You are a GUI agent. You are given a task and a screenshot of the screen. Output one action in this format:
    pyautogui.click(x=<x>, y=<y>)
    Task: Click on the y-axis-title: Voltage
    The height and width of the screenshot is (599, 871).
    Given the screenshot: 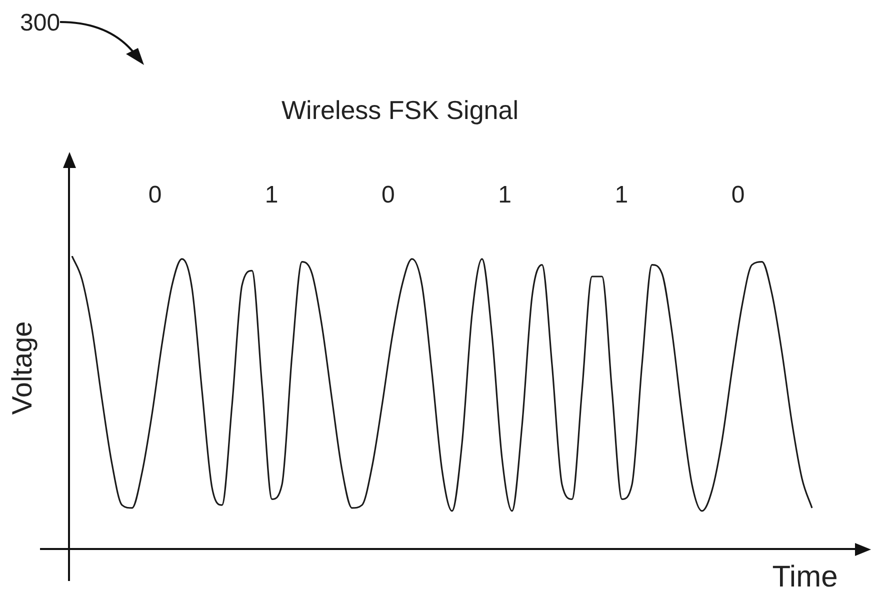 What is the action you would take?
    pyautogui.click(x=22, y=368)
    